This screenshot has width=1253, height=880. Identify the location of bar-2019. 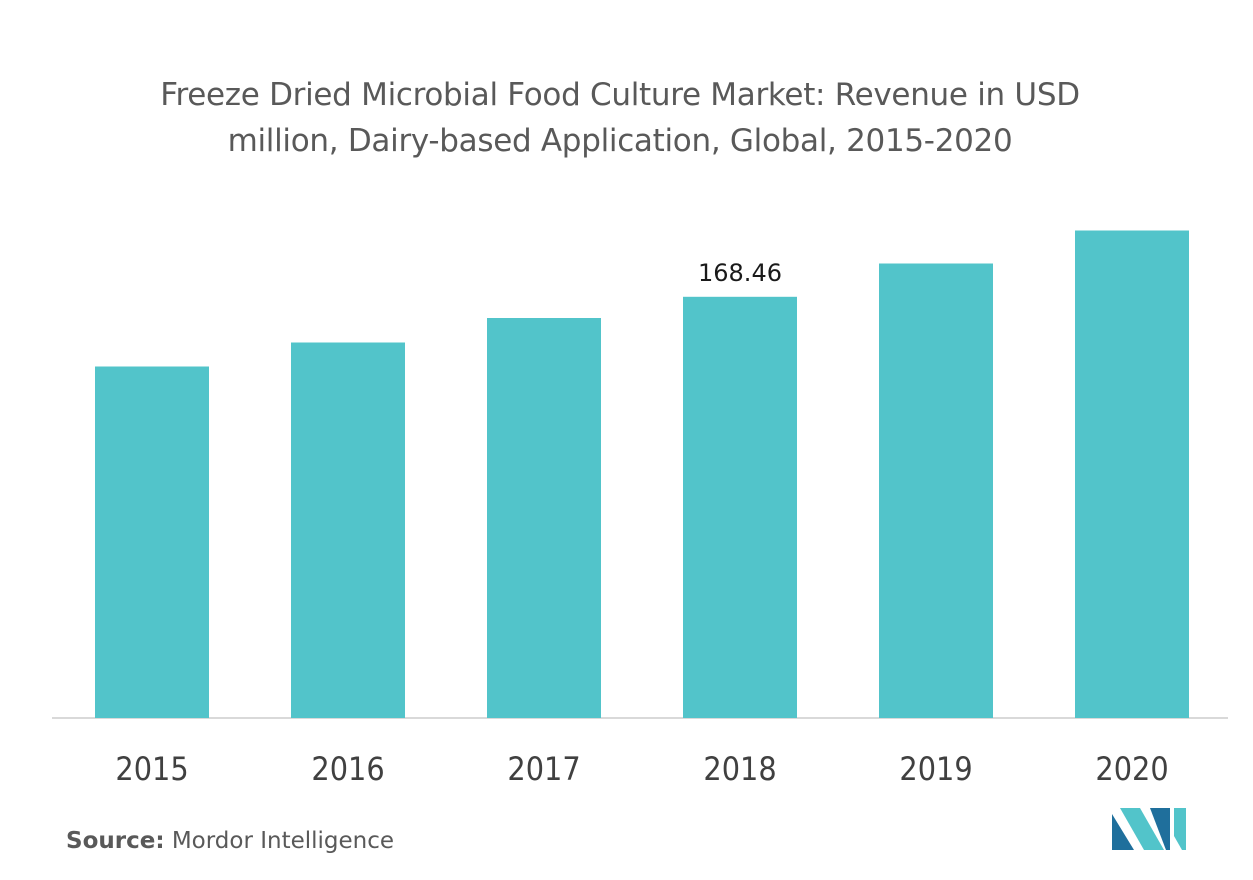
(936, 490).